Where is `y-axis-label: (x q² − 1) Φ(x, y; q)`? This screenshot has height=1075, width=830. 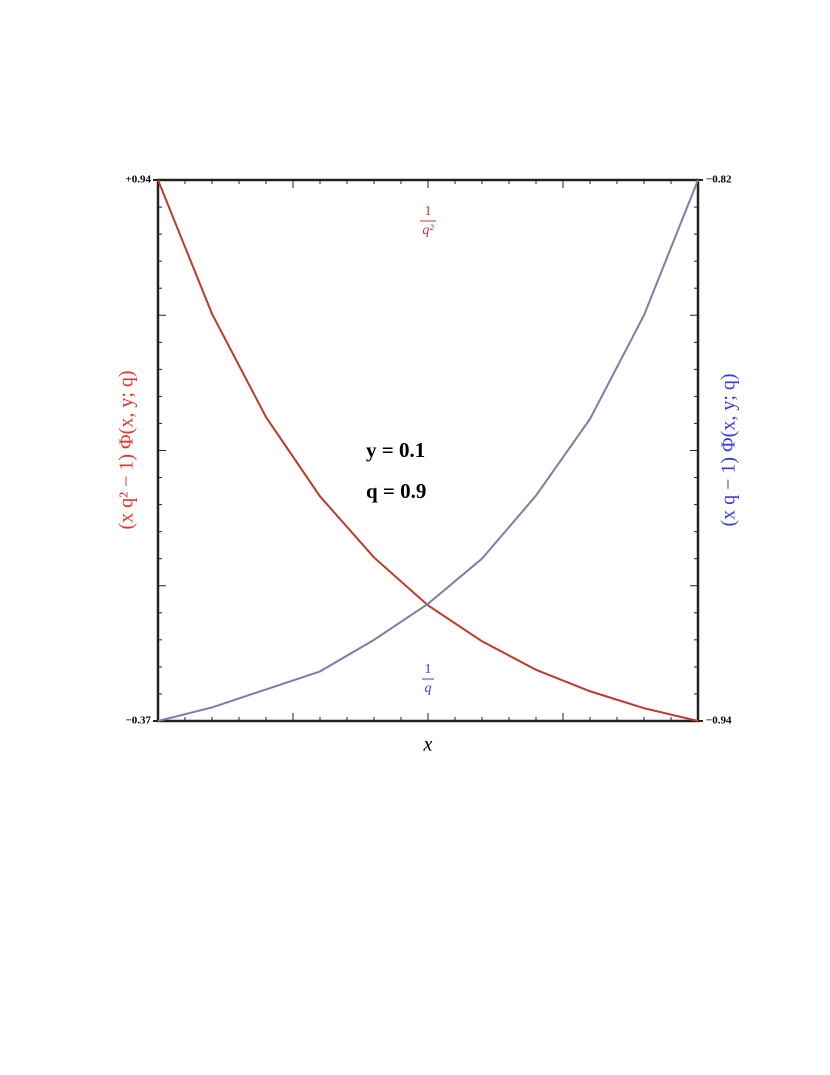 y-axis-label: (x q² − 1) Φ(x, y; q) is located at coordinates (127, 449).